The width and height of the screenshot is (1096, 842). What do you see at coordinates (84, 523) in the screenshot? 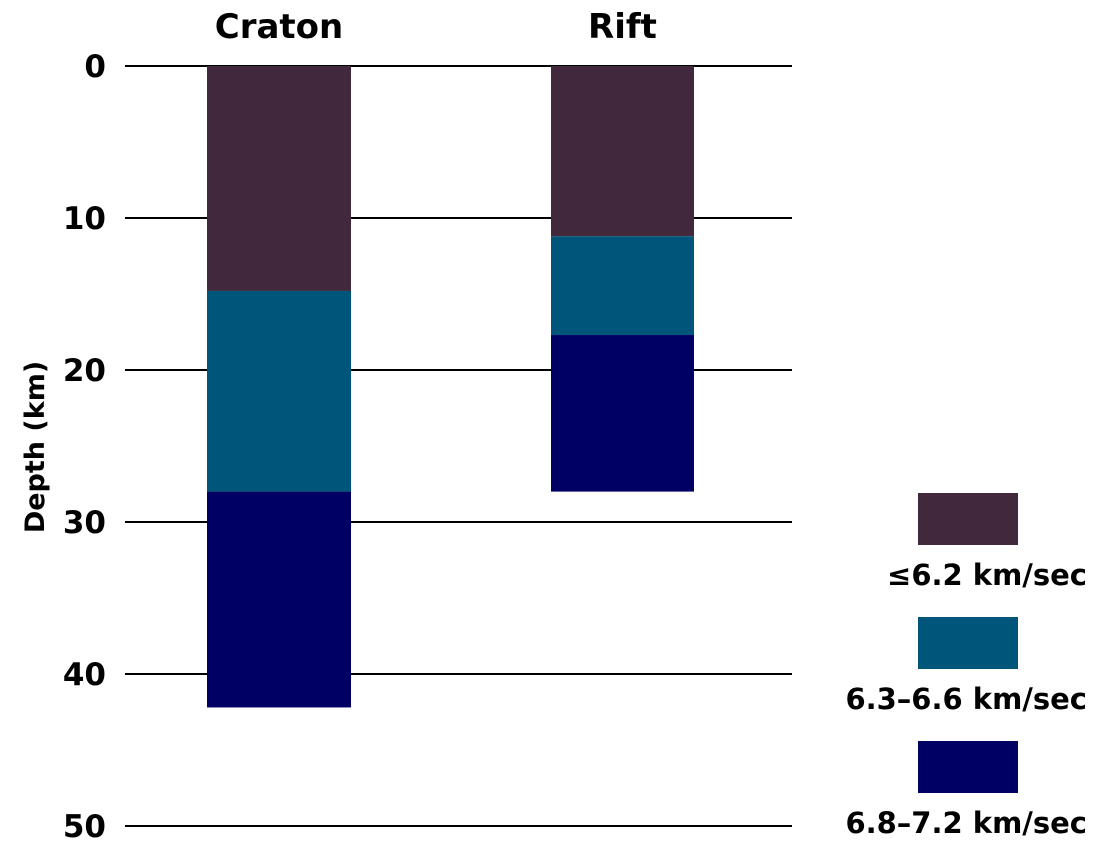
I see `y-tick-label: 30` at bounding box center [84, 523].